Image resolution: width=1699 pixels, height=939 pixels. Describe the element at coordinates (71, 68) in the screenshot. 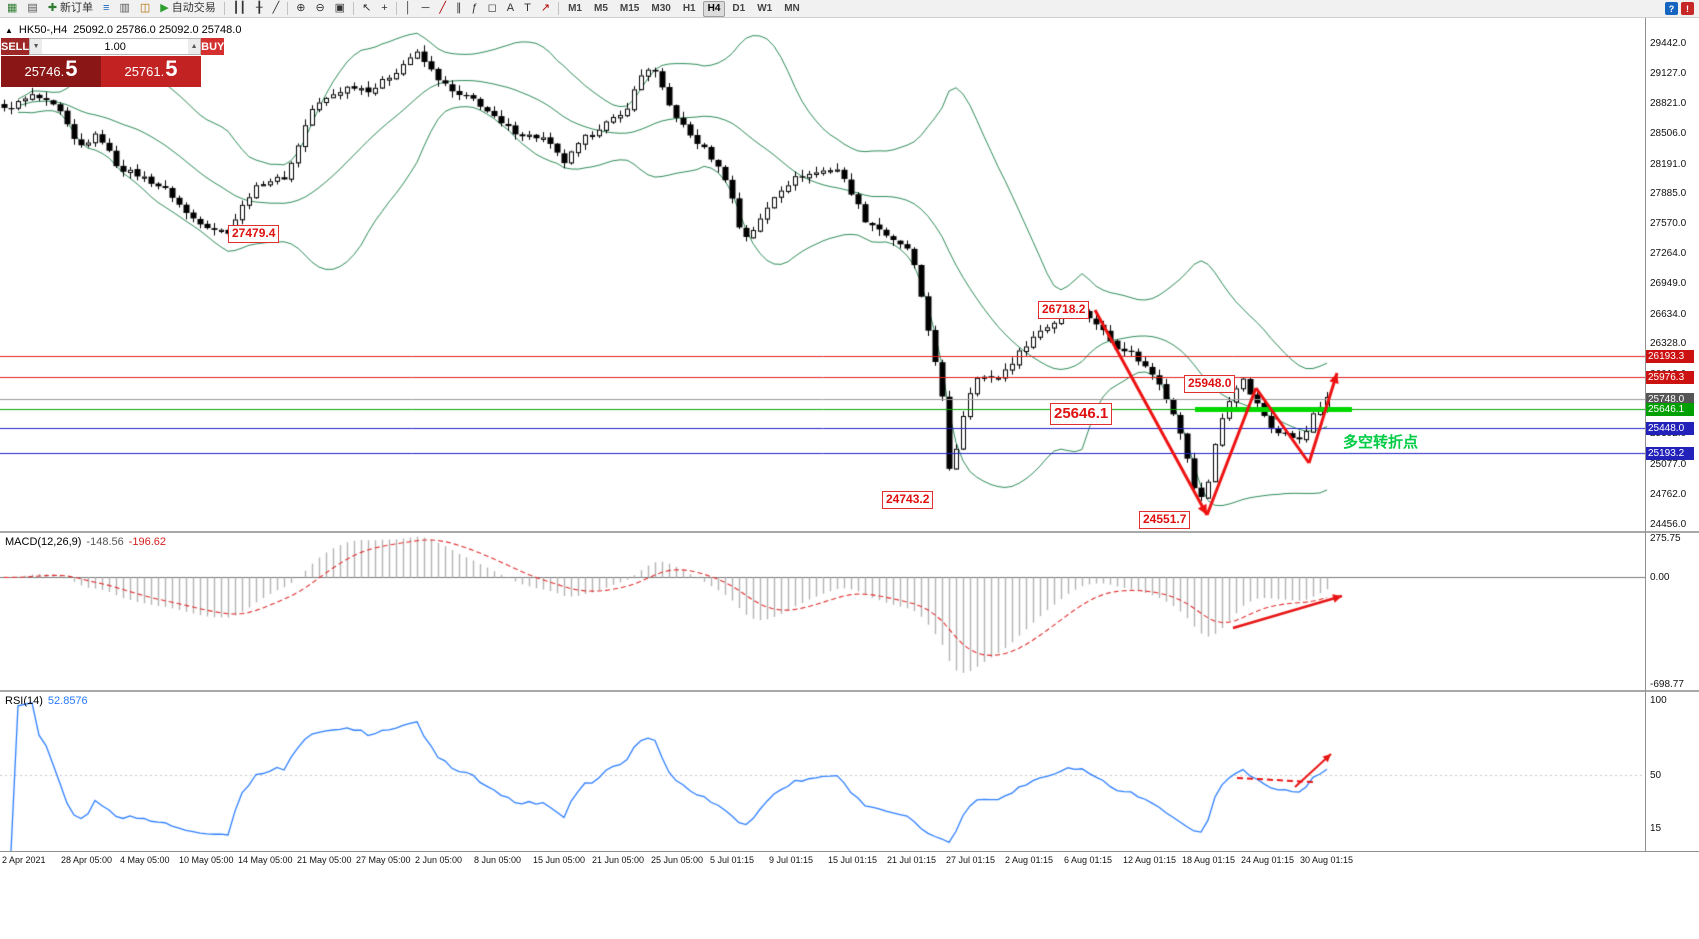

I see `sell-price-big-digit: 5` at that location.